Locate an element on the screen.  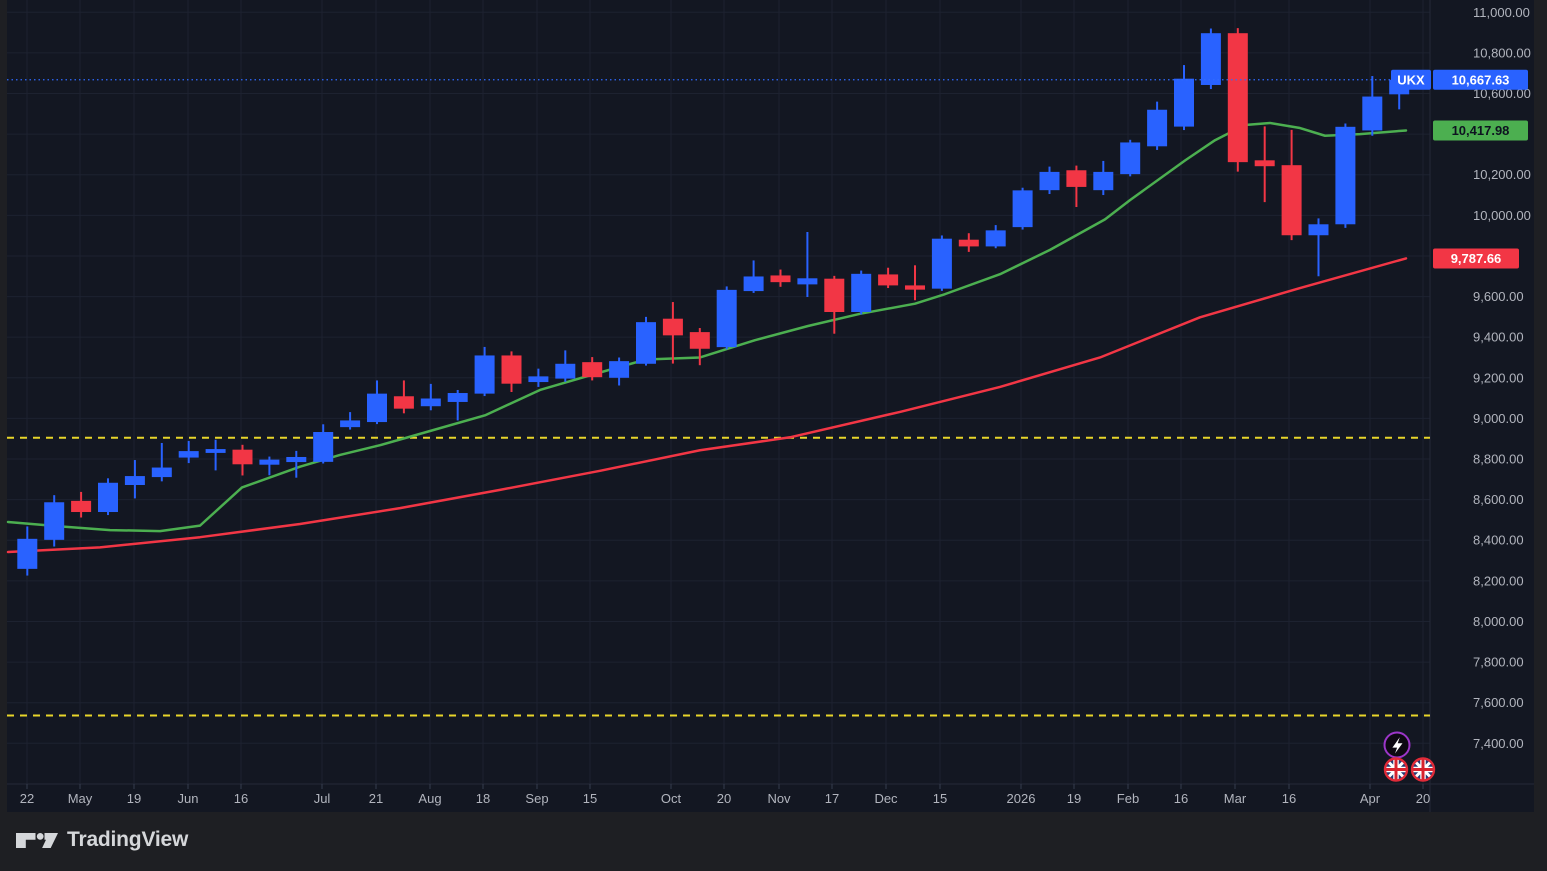
ma-fast-badge-background is located at coordinates (1480, 130).